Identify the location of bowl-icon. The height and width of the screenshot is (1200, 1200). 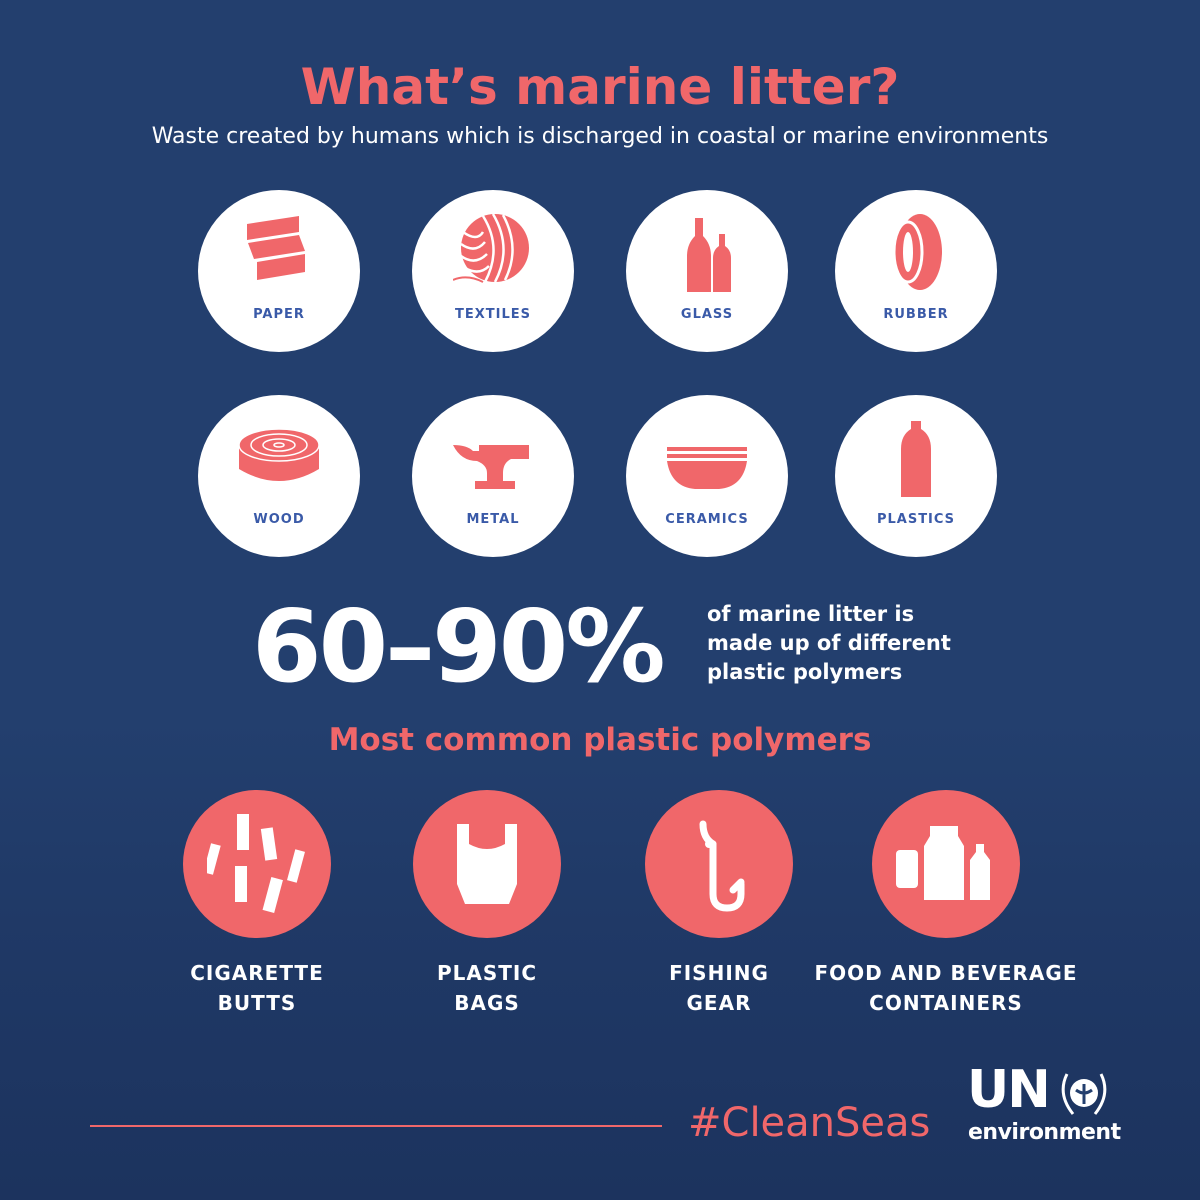
(707, 468).